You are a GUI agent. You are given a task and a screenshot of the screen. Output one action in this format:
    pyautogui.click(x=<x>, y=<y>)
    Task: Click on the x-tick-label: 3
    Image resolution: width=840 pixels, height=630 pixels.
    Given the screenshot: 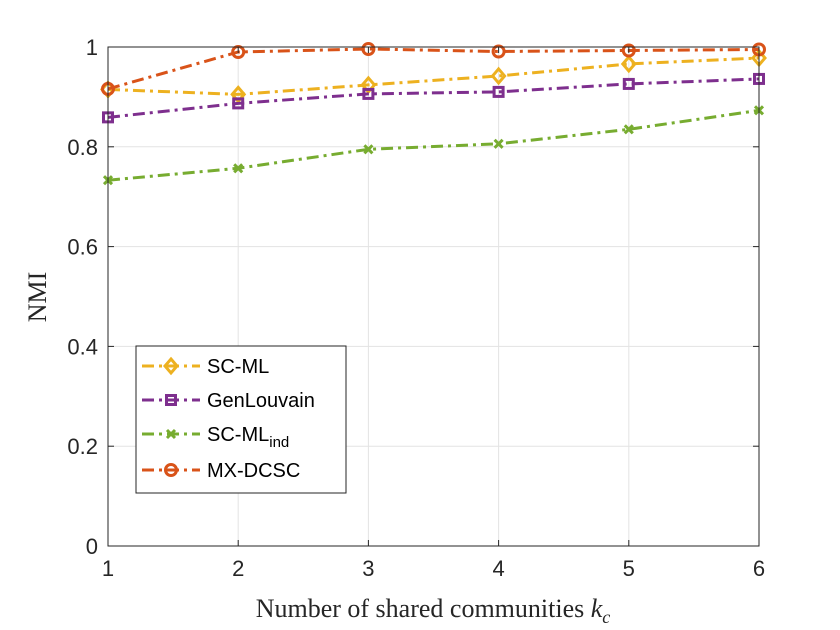 What is the action you would take?
    pyautogui.click(x=368, y=568)
    